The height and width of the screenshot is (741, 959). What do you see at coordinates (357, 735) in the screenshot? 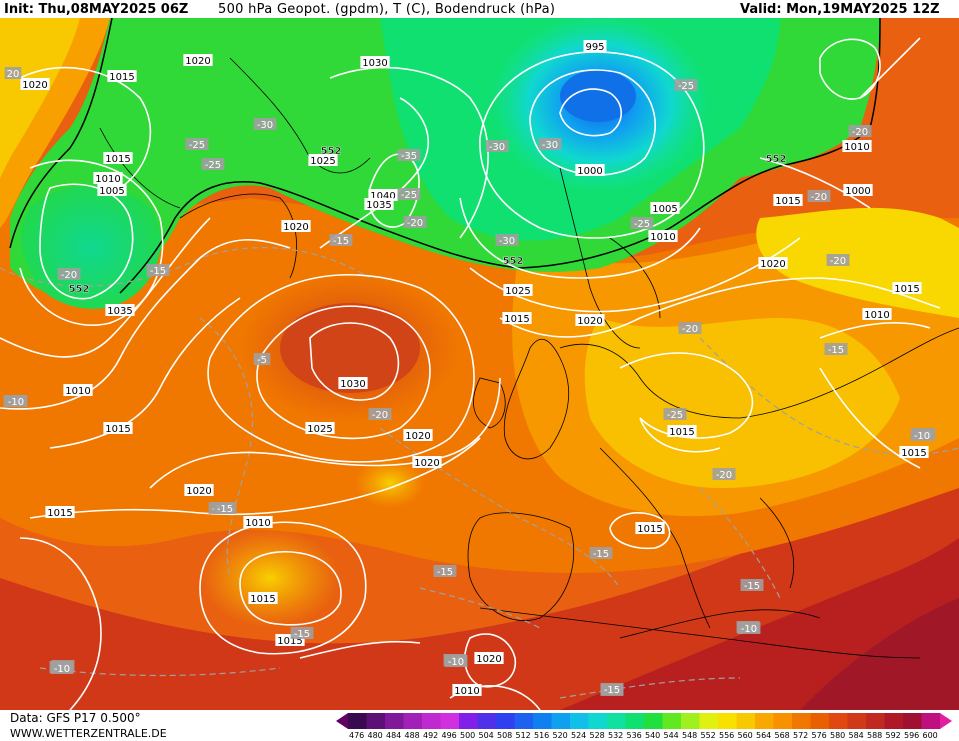
I see `legend-tick-label: 476` at bounding box center [357, 735].